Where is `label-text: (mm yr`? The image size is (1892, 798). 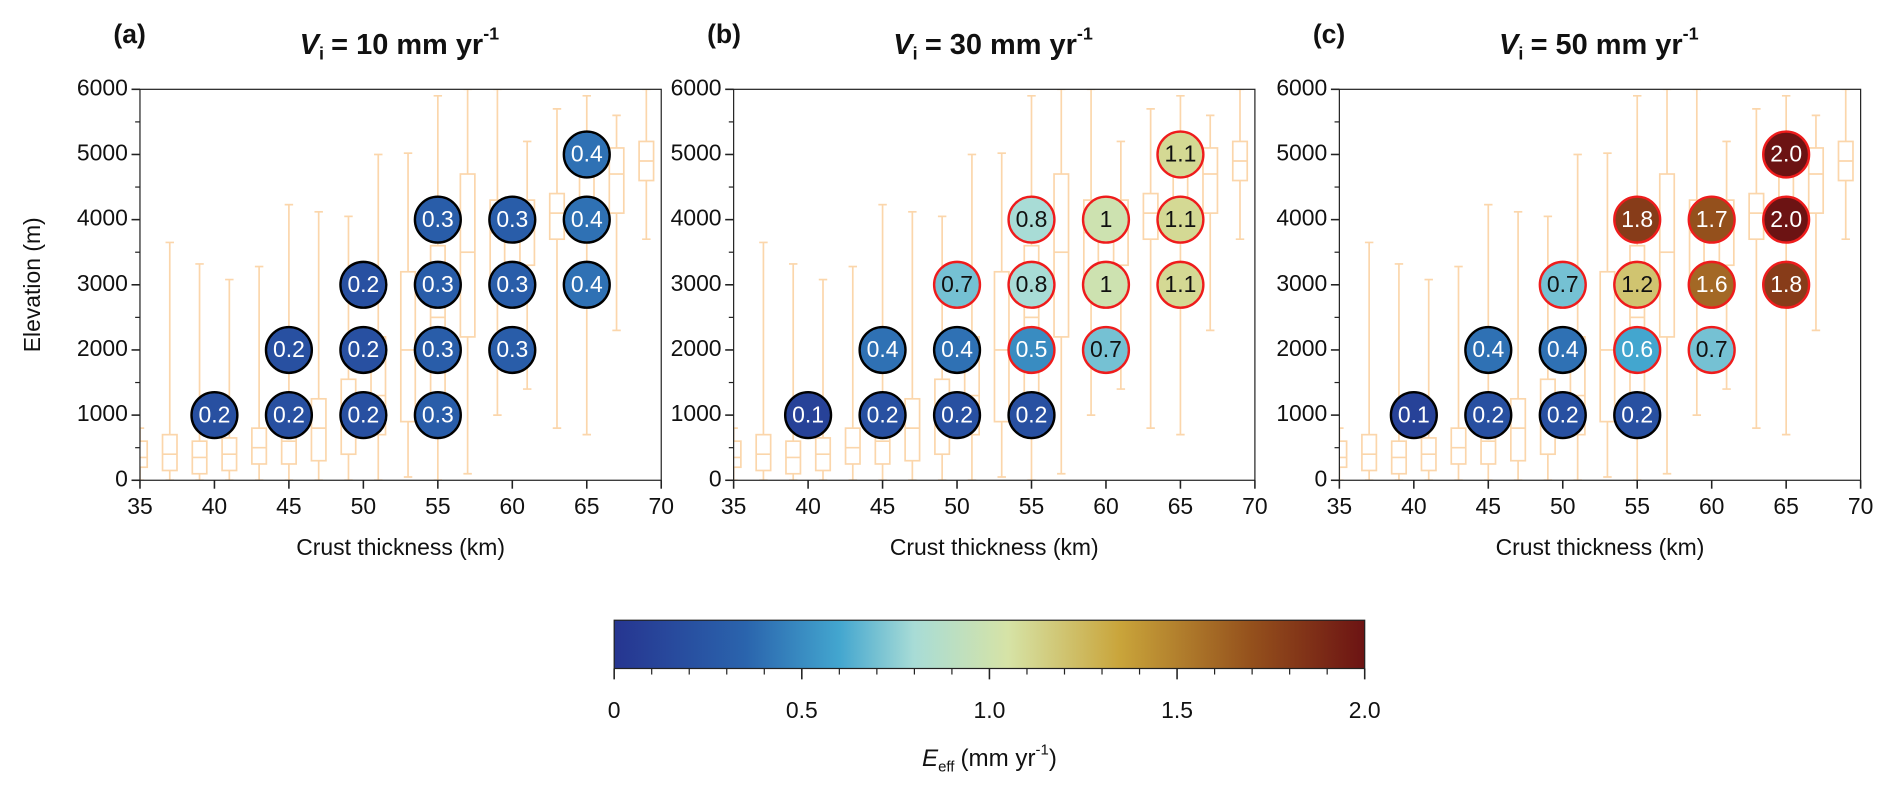
label-text: (mm yr is located at coordinates (997, 759).